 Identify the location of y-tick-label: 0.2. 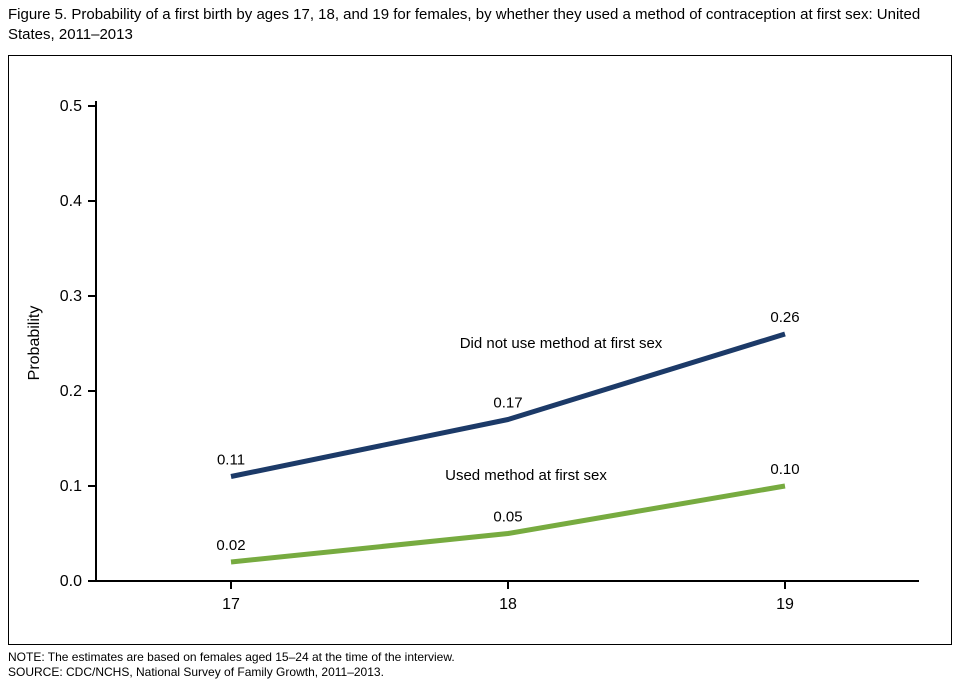
(71, 391).